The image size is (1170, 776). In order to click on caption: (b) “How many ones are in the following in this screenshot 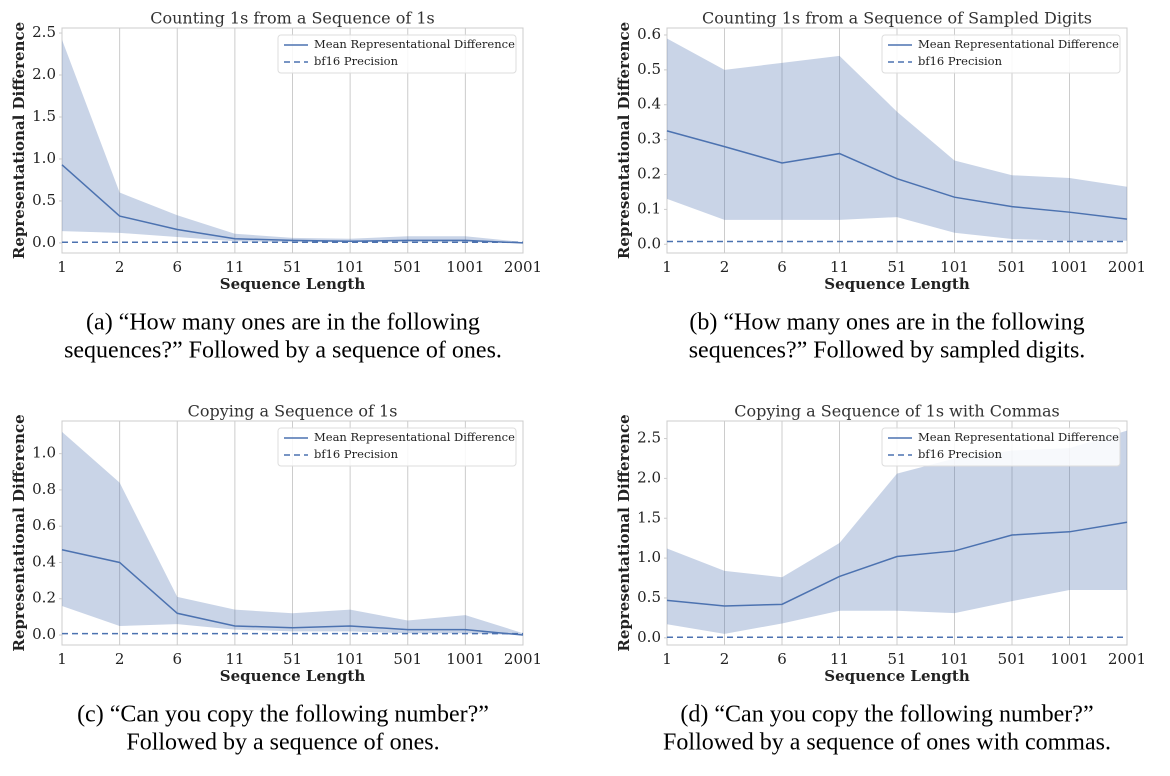, I will do `click(886, 323)`.